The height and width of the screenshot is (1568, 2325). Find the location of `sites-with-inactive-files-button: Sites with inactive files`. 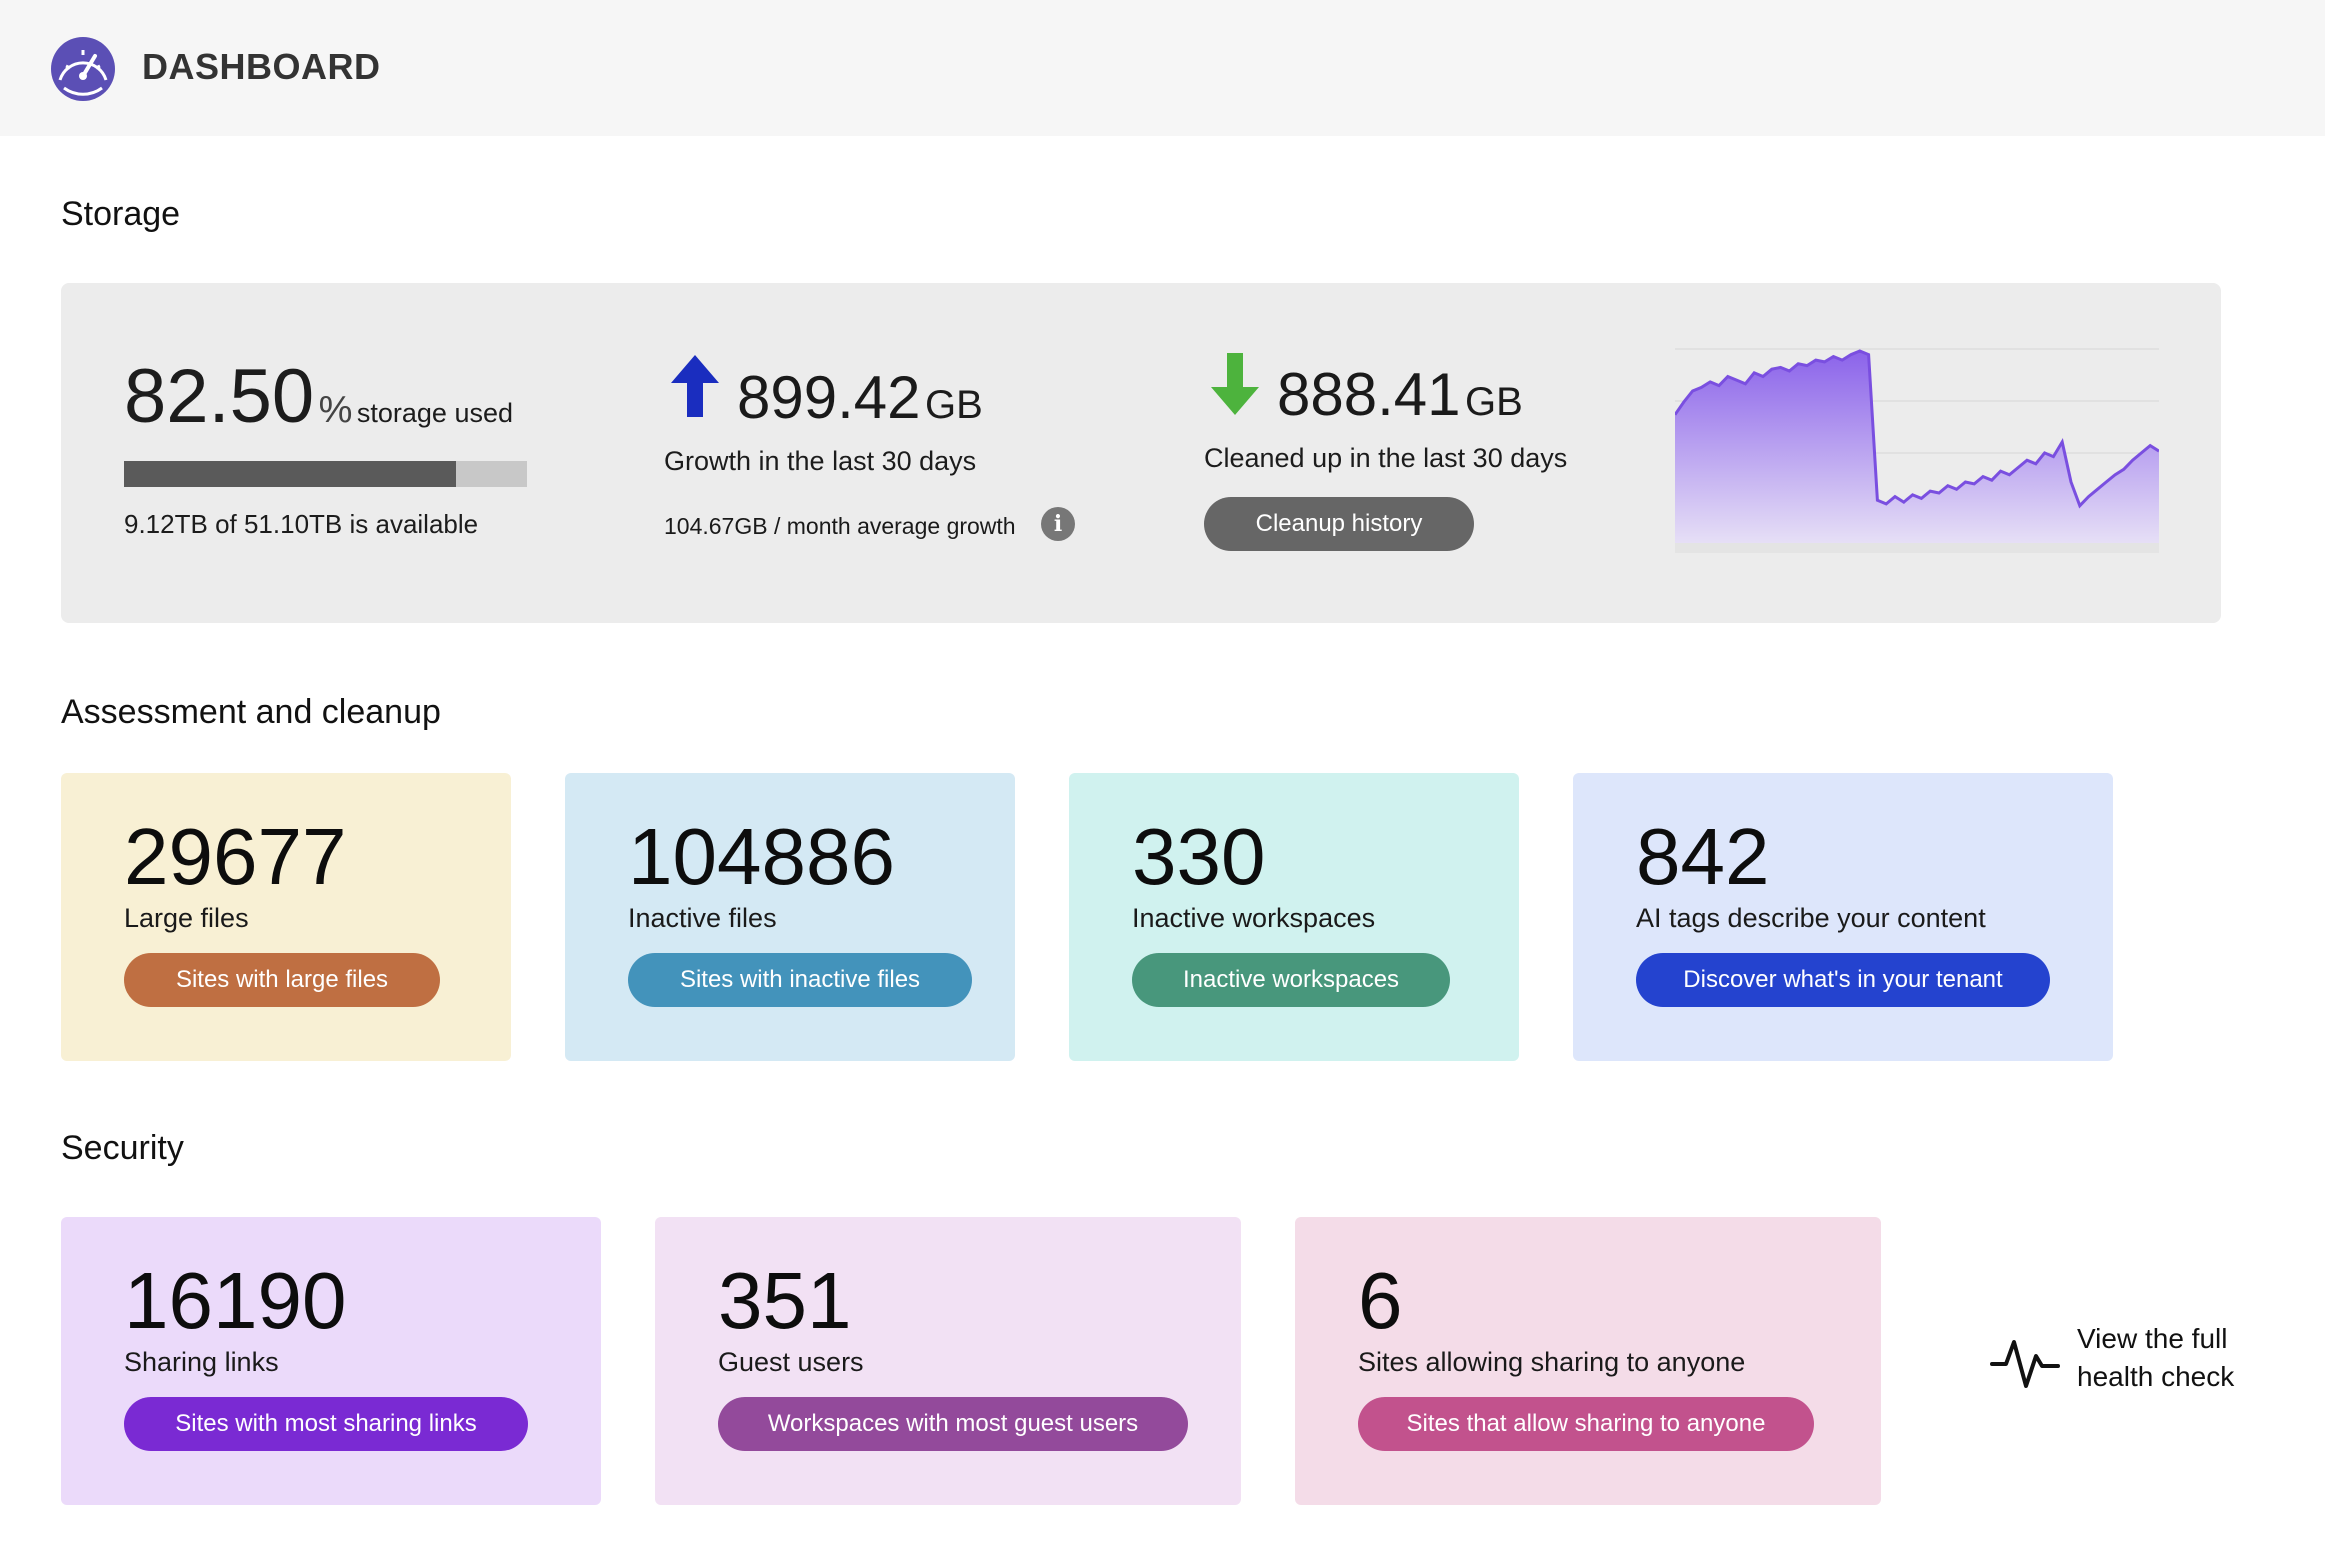

sites-with-inactive-files-button: Sites with inactive files is located at coordinates (800, 980).